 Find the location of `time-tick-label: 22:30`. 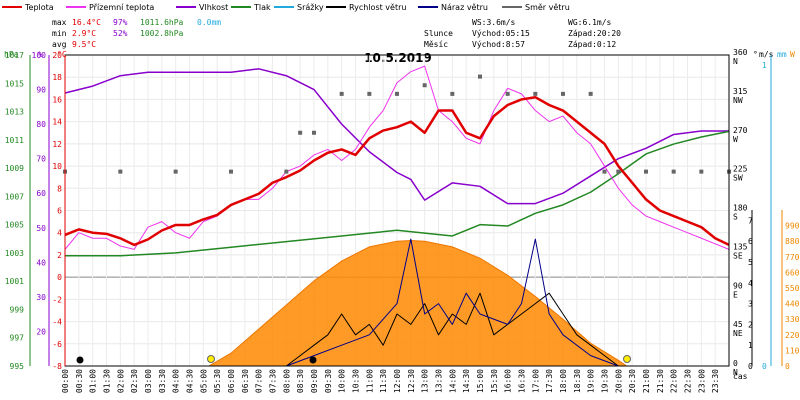

time-tick-label: 22:30 is located at coordinates (688, 381).